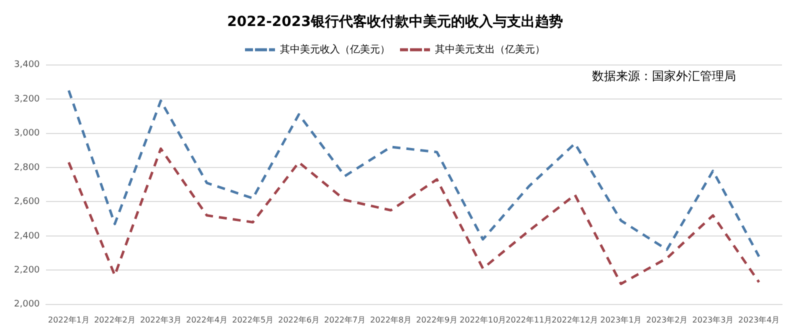  What do you see at coordinates (437, 319) in the screenshot?
I see `x-tick-label: 2022年9月` at bounding box center [437, 319].